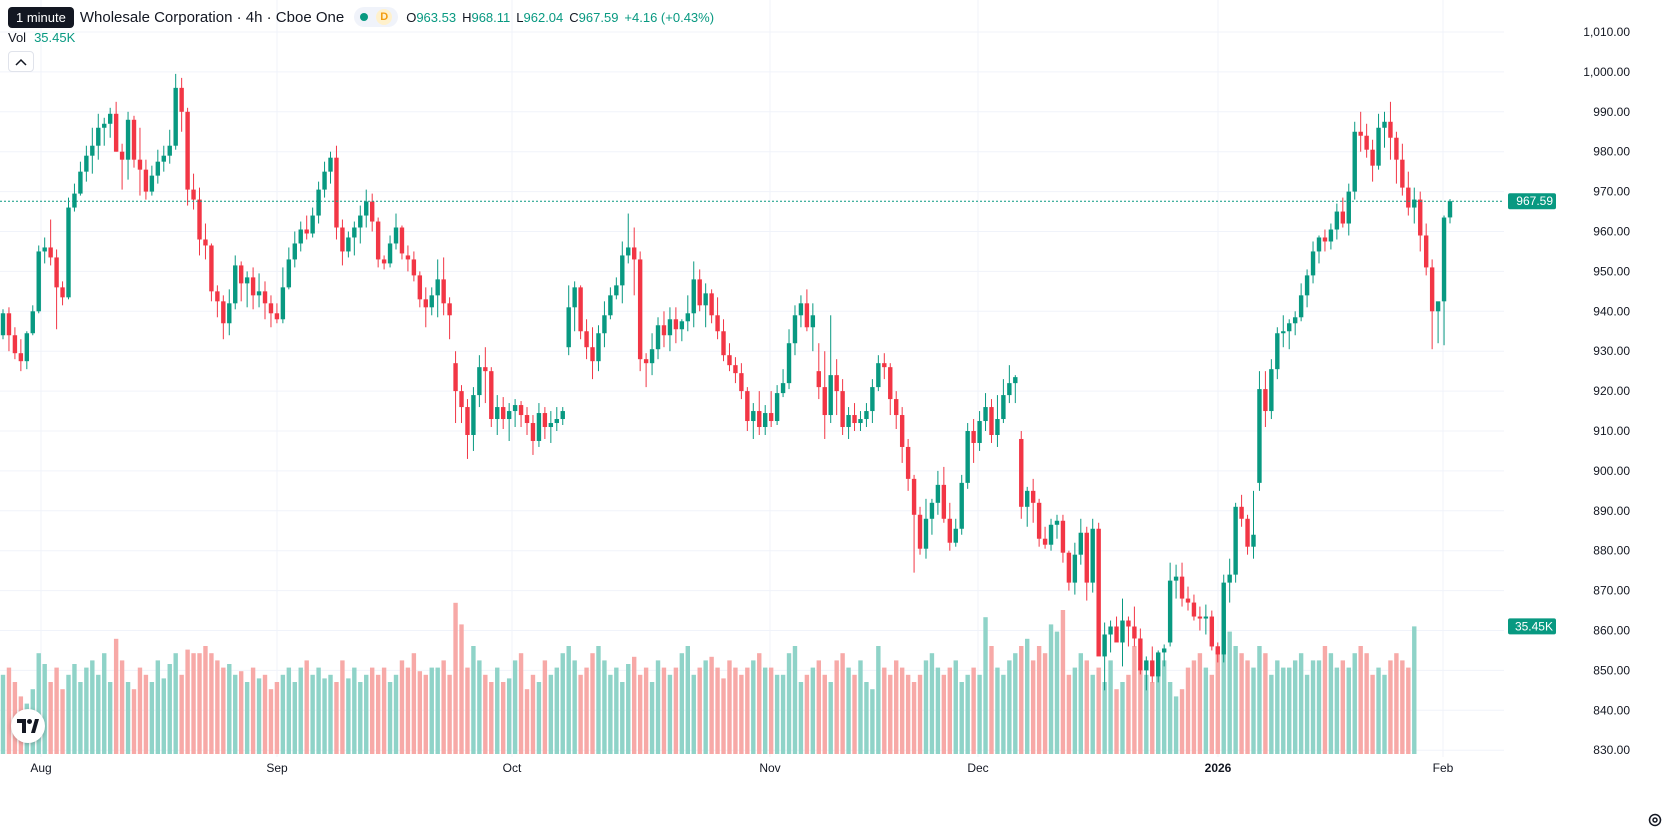  I want to click on chart-settings-button, so click(1655, 820).